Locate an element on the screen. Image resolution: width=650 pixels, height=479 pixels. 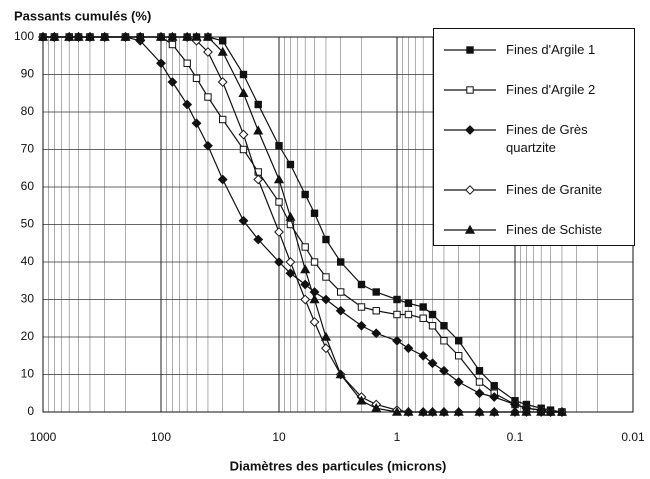
x-tick-label: 0.01 is located at coordinates (633, 437).